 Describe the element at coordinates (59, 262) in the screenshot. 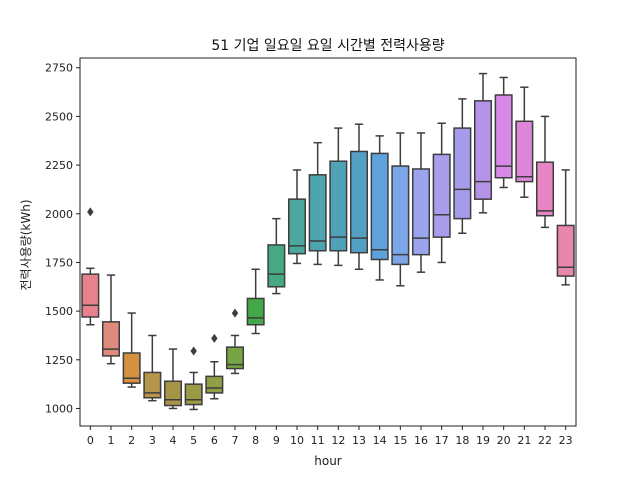

I see `y-tick-label: 1750` at that location.